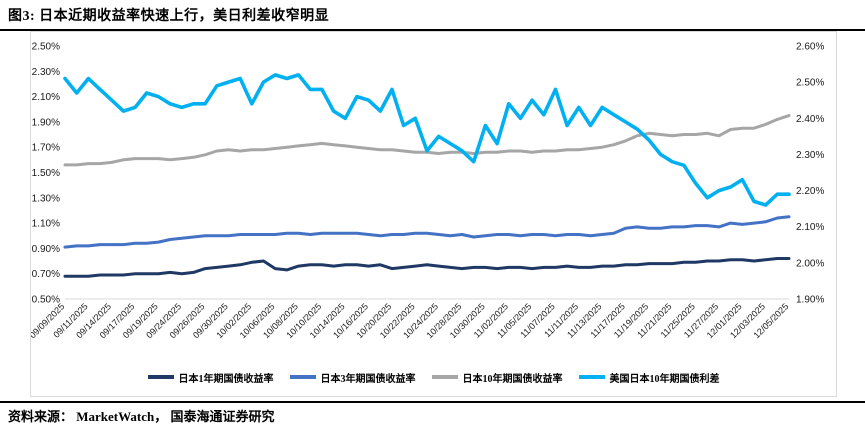 This screenshot has height=425, width=865. Describe the element at coordinates (427, 267) in the screenshot. I see `series-line-日本1年期国债收益率` at that location.